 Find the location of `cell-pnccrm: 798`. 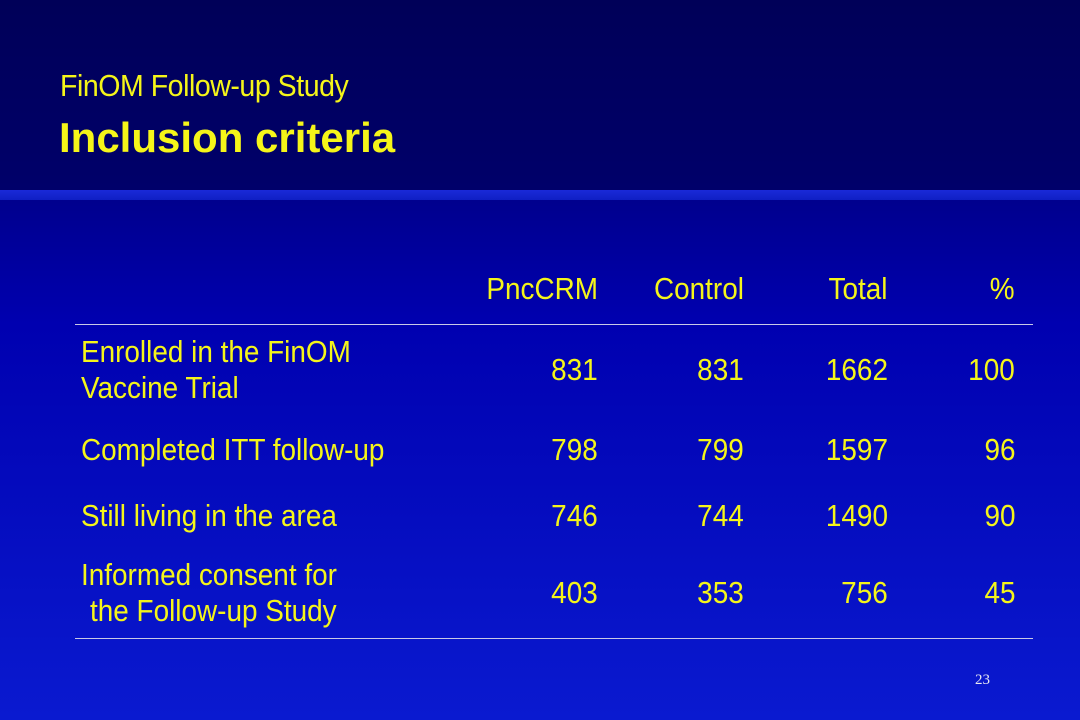

cell-pnccrm: 798 is located at coordinates (574, 449).